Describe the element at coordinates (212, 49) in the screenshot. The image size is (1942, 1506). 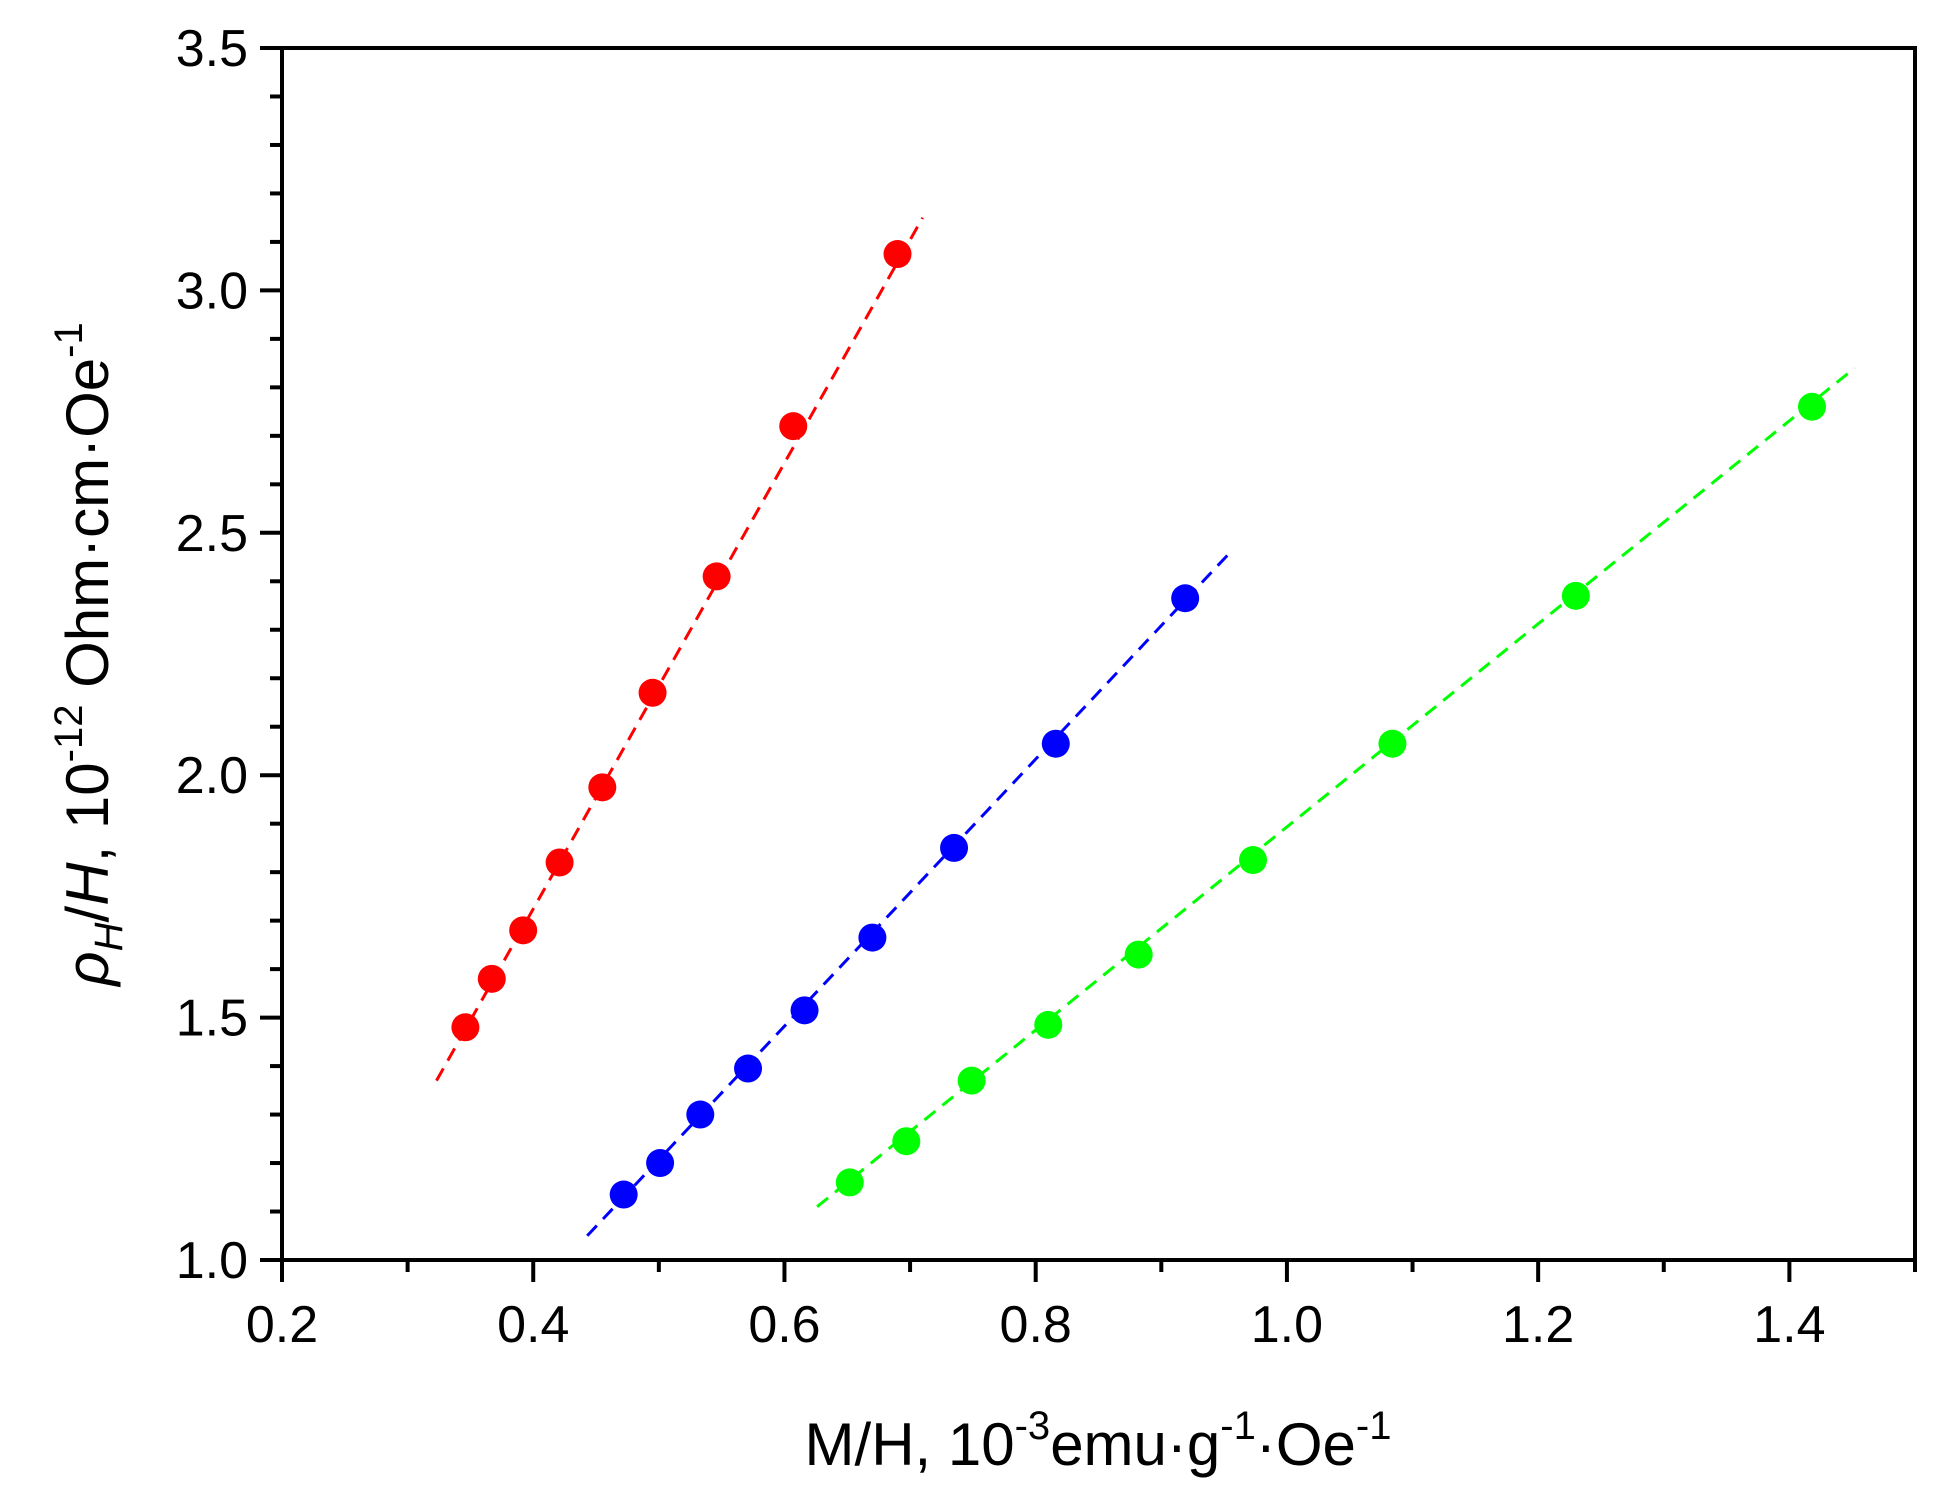
I see `y-tick-label: 3.5` at that location.